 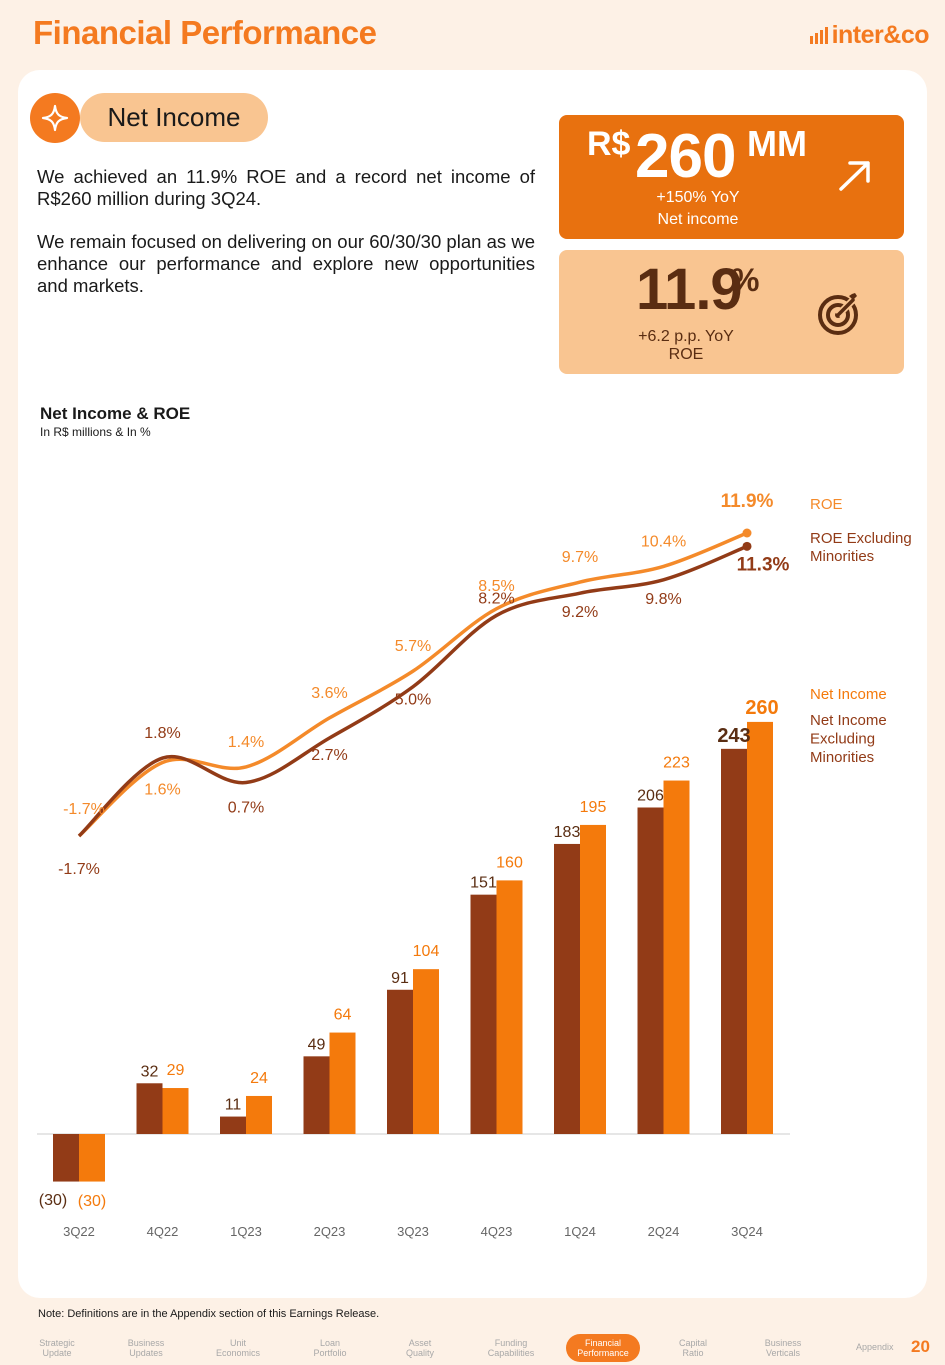 I want to click on nav-item-label: Financial Performance, so click(x=603, y=1348).